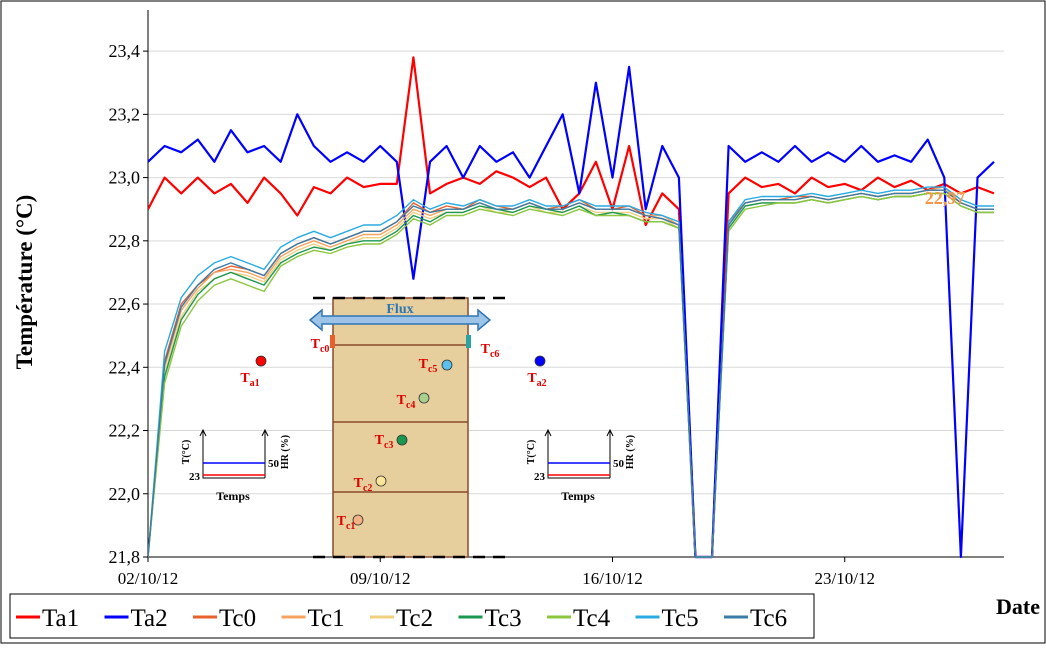  What do you see at coordinates (380, 578) in the screenshot?
I see `x-tick-label: 09/10/12` at bounding box center [380, 578].